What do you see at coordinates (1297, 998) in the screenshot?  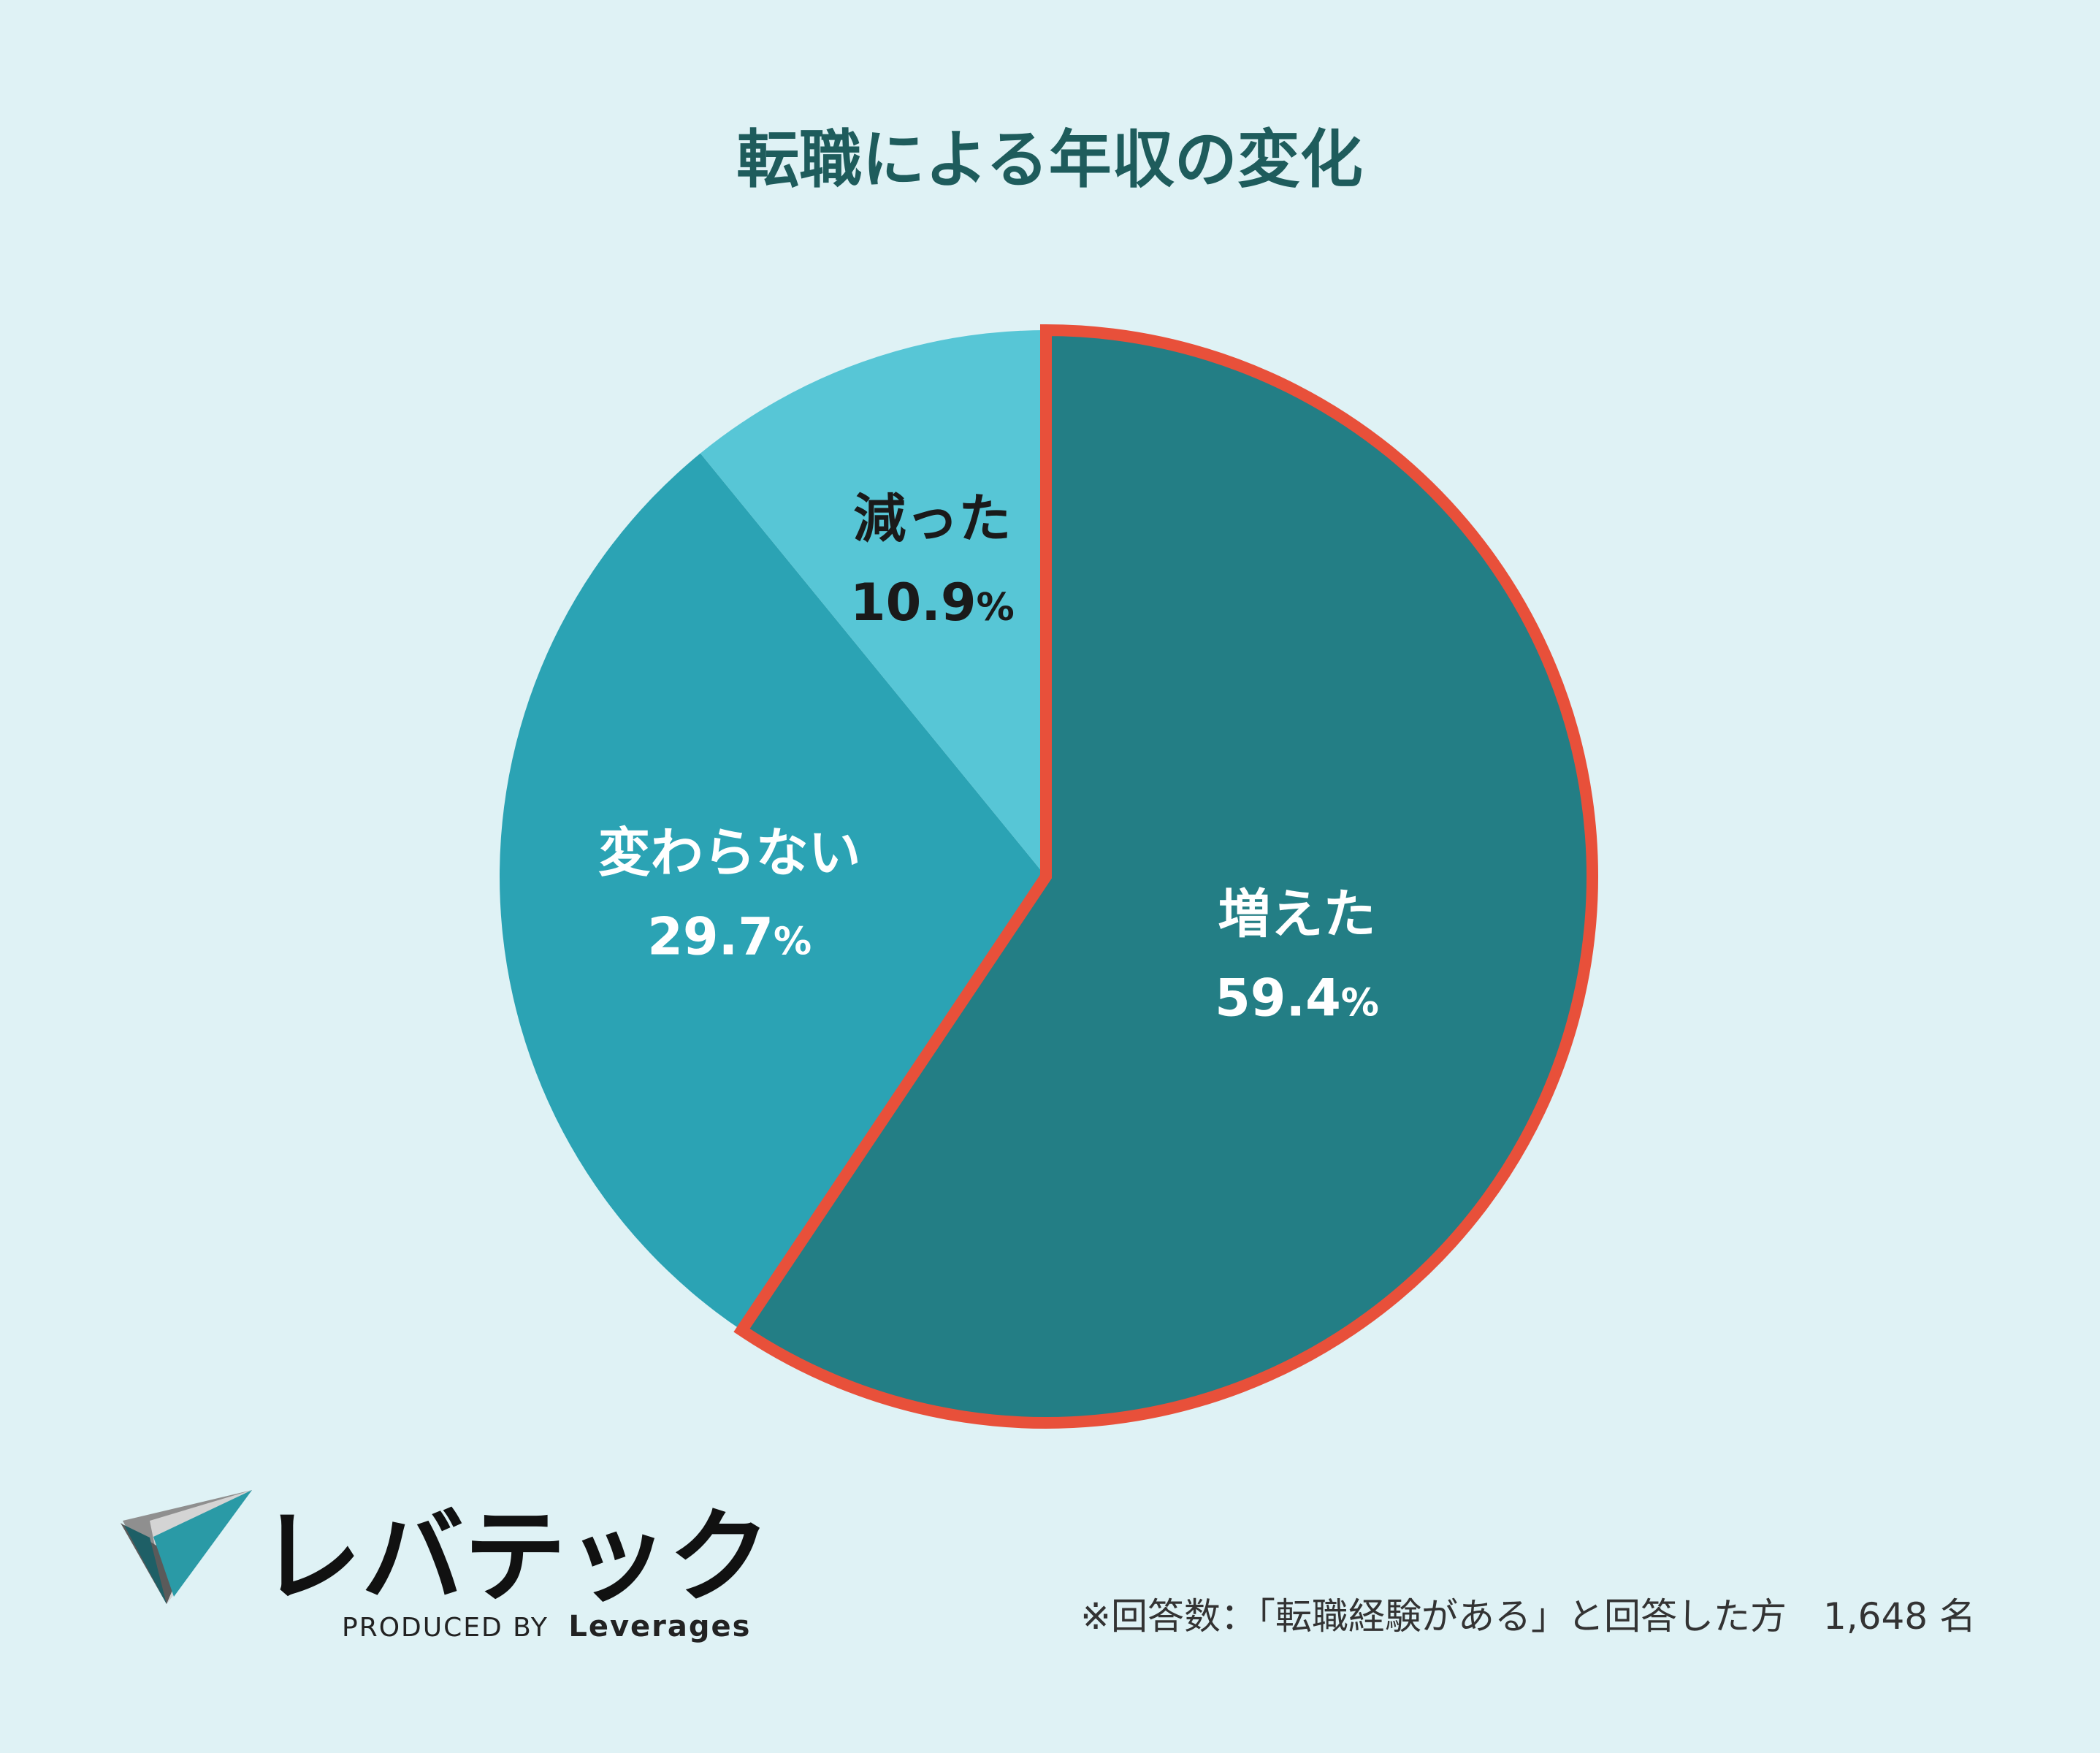 I see `slice-value-1: 59.4%` at bounding box center [1297, 998].